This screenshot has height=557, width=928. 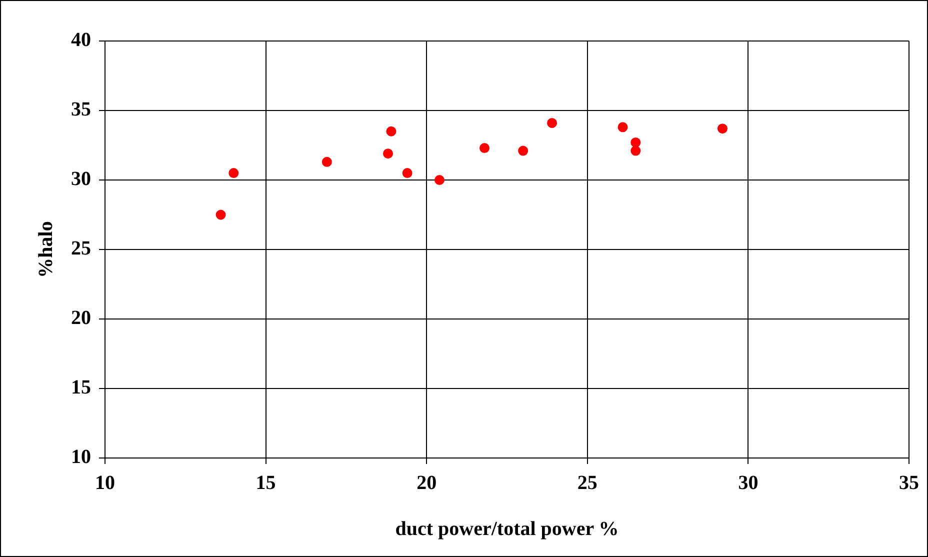 What do you see at coordinates (81, 457) in the screenshot?
I see `y-tick-label: 10` at bounding box center [81, 457].